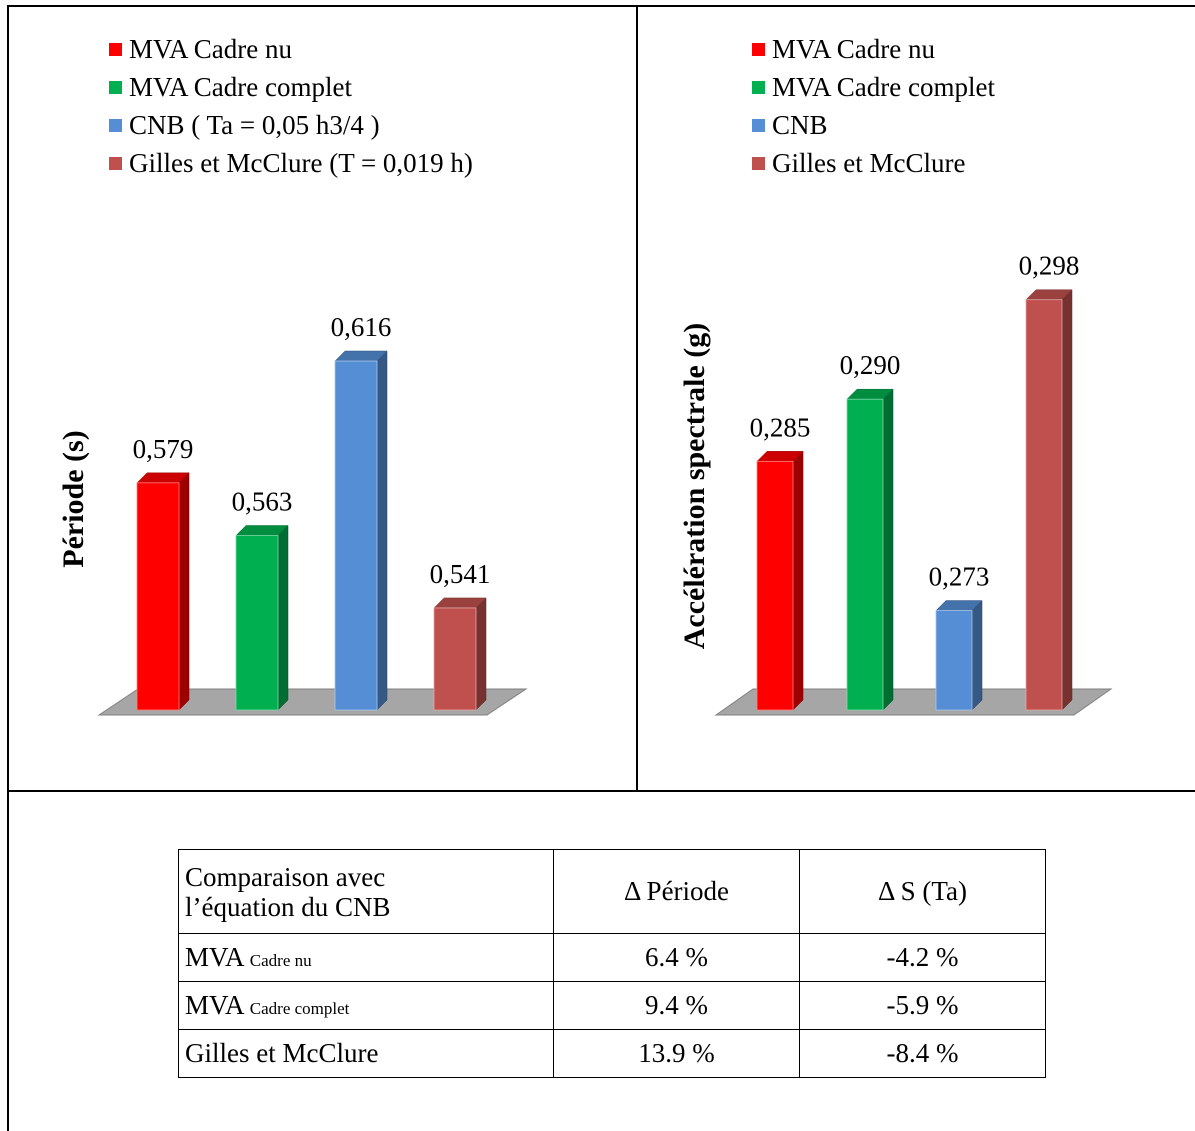 This screenshot has width=1195, height=1131. I want to click on row-label-main: Gilles et McClure, so click(282, 1053).